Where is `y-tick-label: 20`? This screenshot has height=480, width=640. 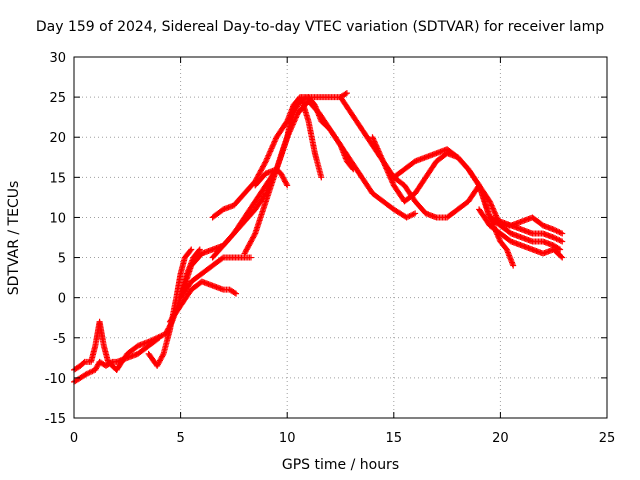 y-tick-label: 20 is located at coordinates (57, 138).